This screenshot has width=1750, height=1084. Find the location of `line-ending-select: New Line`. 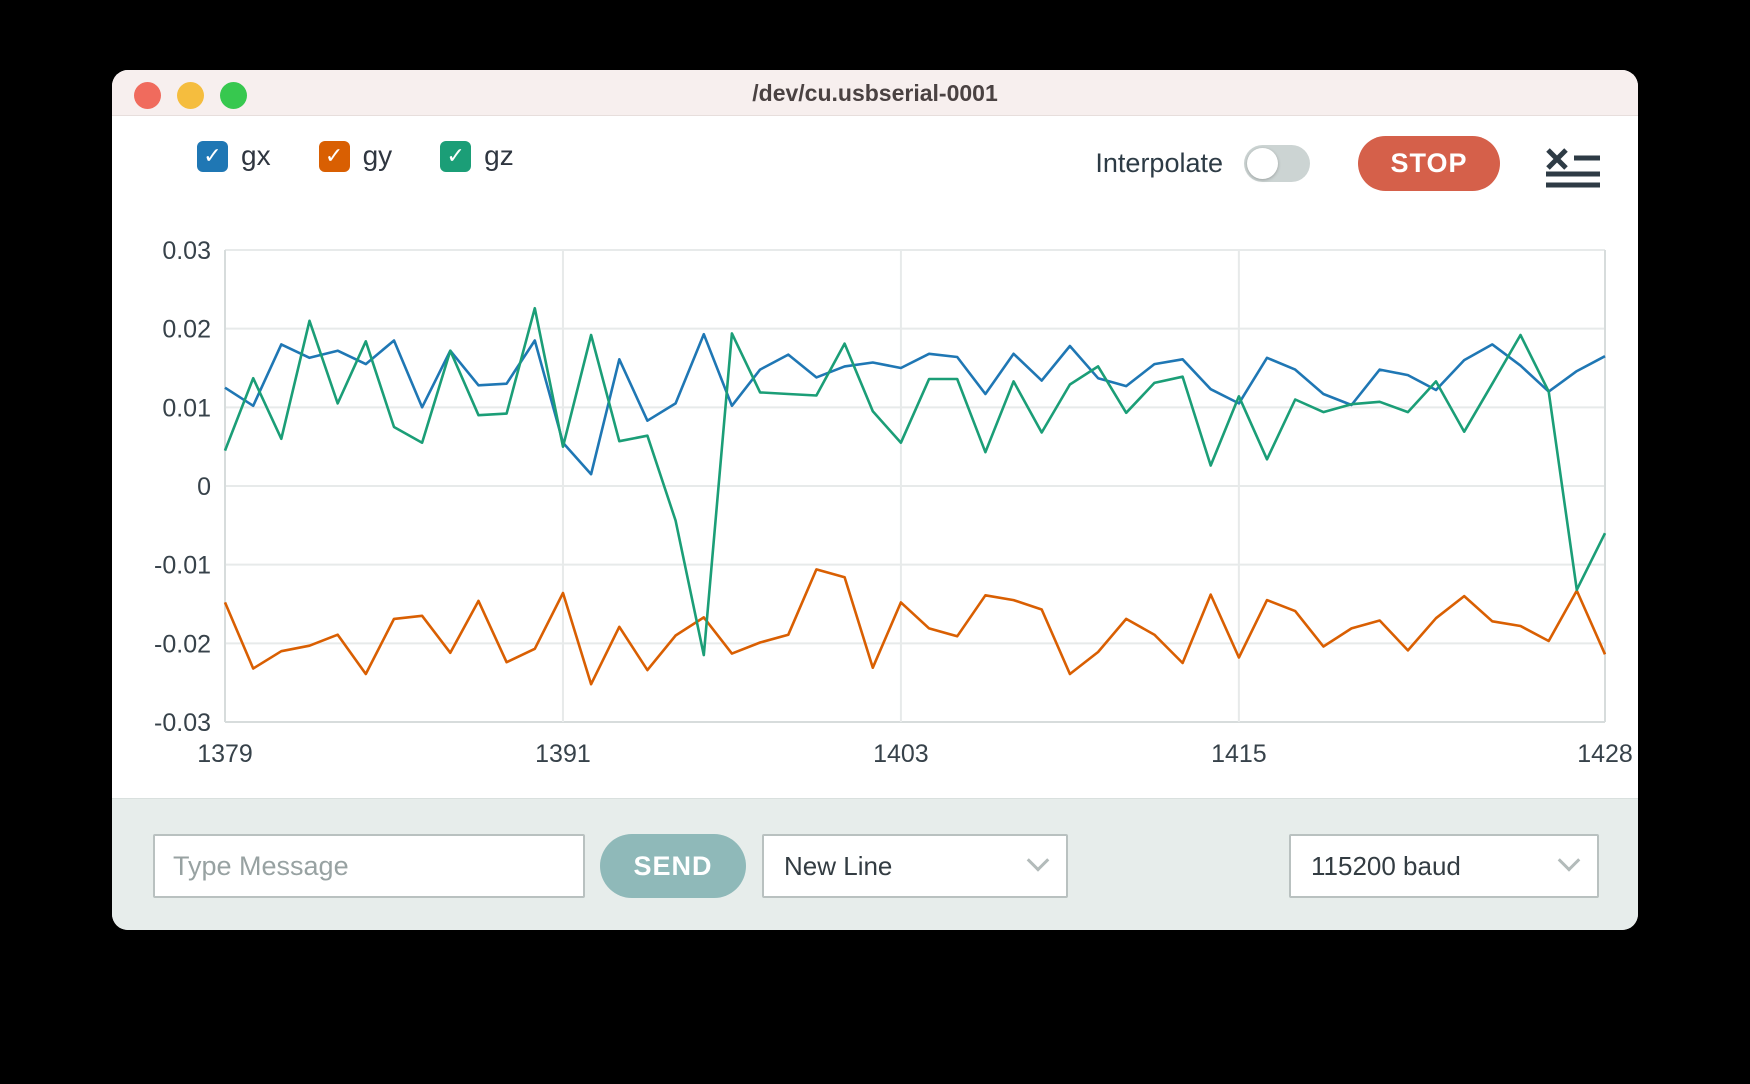

line-ending-select: New Line is located at coordinates (915, 866).